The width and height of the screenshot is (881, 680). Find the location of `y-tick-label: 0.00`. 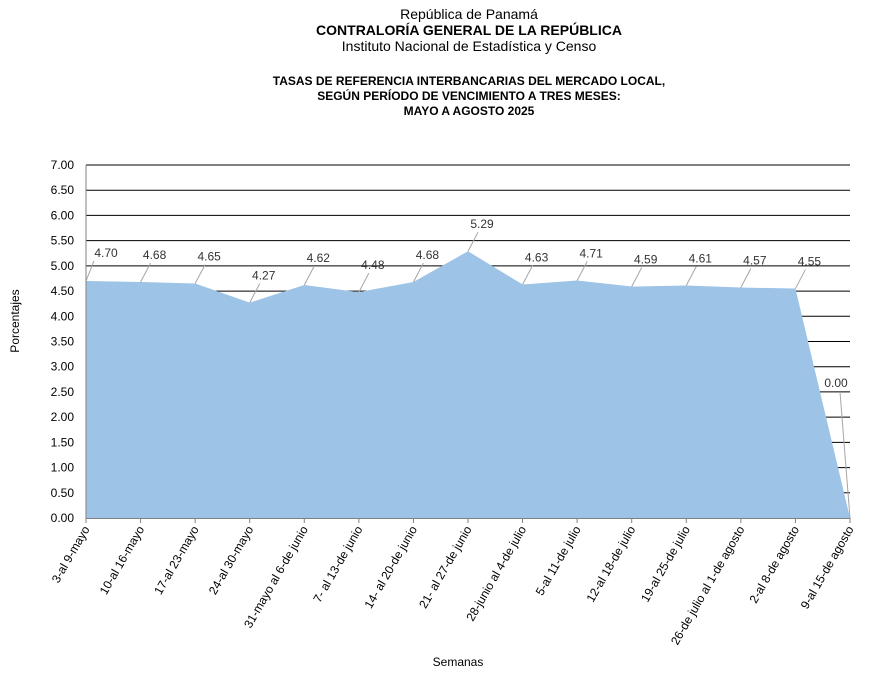

y-tick-label: 0.00 is located at coordinates (63, 518).